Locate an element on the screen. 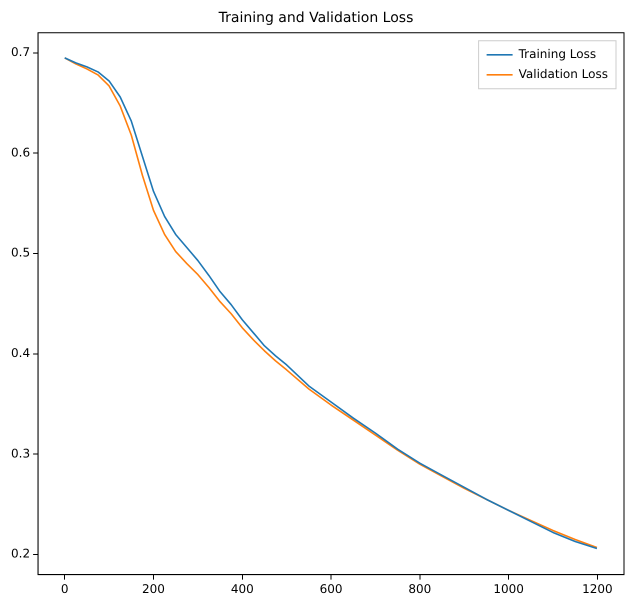 The width and height of the screenshot is (634, 606). x-tick-label: 1200 is located at coordinates (597, 589).